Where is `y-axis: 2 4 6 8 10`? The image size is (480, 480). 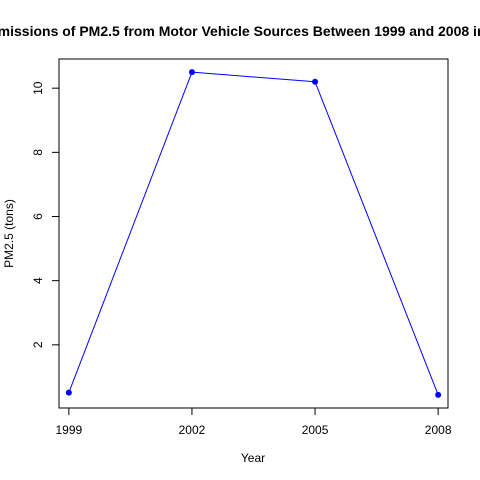
y-axis: 2 4 6 8 10 is located at coordinates (45, 214).